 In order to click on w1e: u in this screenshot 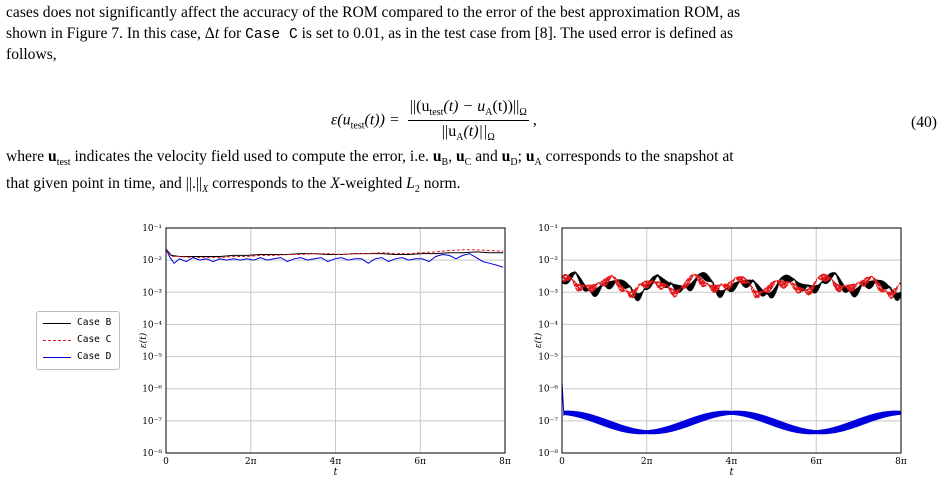, I will do `click(437, 156)`.